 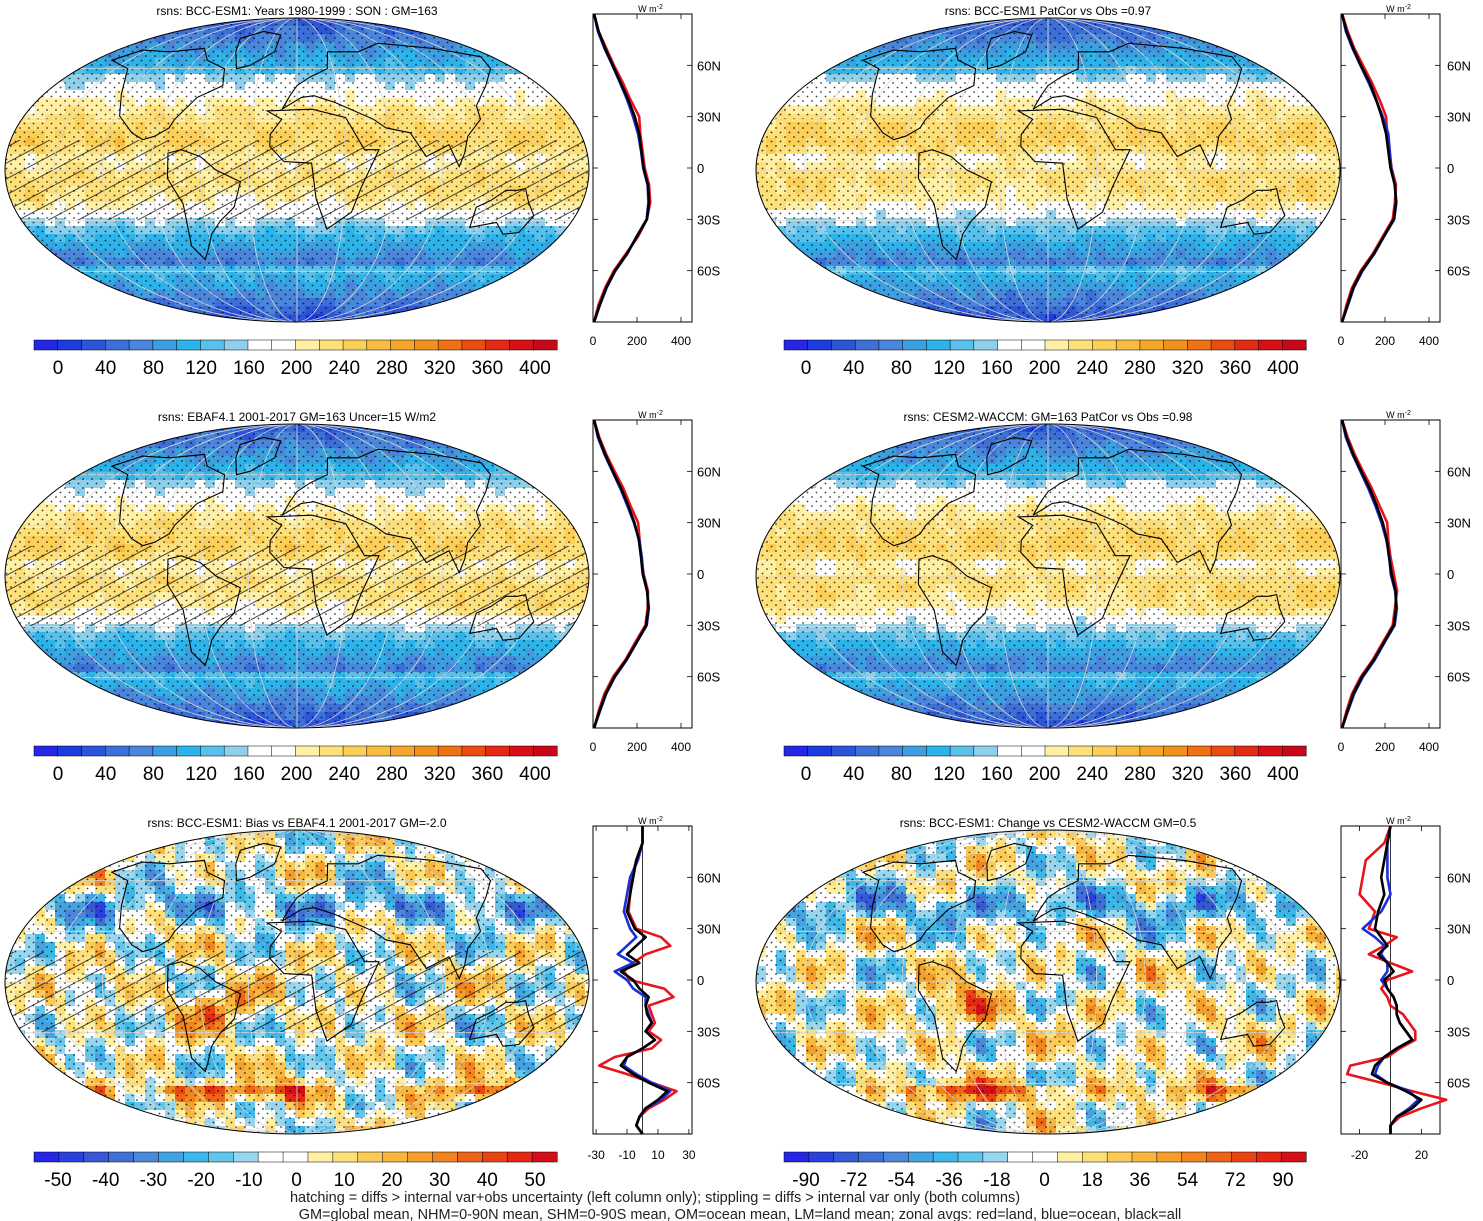 I want to click on zonal-x-tick: -10, so click(x=627, y=1155).